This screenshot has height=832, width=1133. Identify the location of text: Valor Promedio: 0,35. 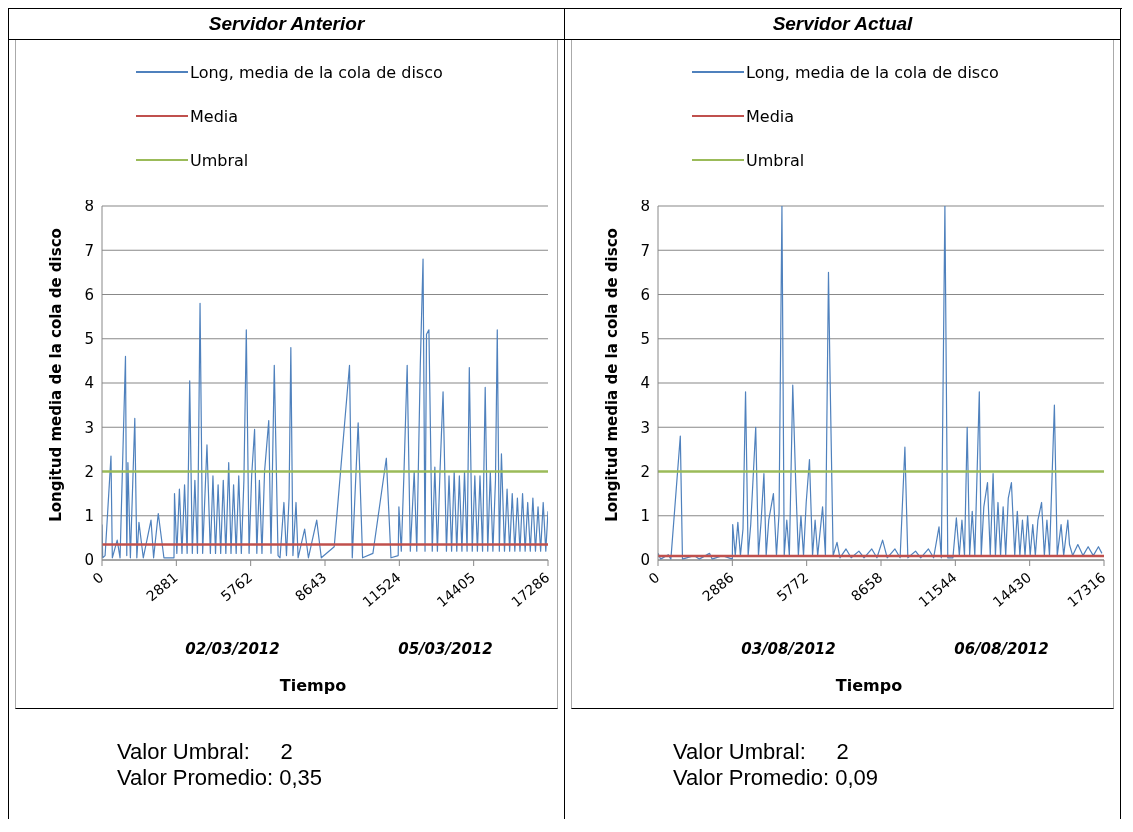
(220, 778).